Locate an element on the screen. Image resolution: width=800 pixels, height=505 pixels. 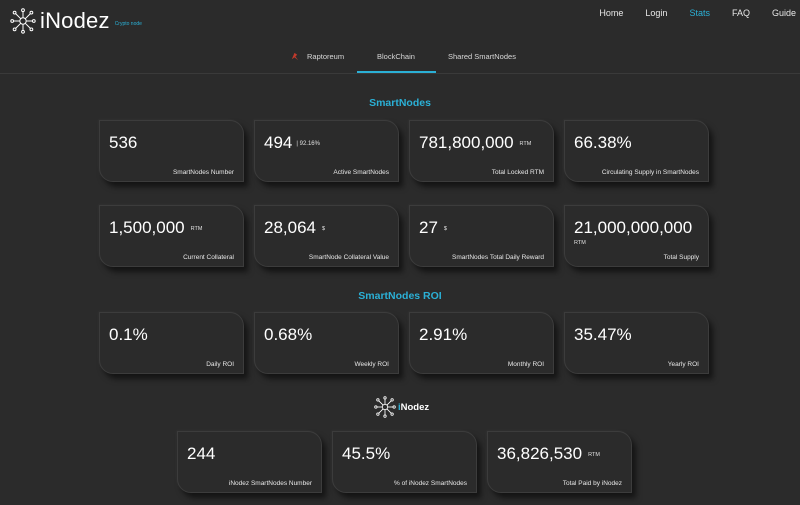
card-current-collateral: 1,500,000 RTM Current Collateral is located at coordinates (171, 236).